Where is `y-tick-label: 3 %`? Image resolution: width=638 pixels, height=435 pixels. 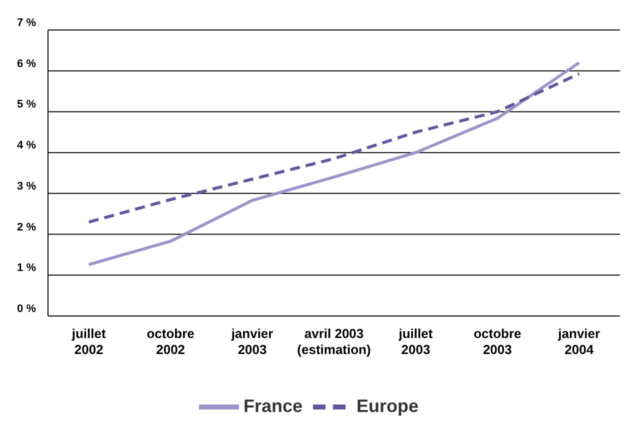 y-tick-label: 3 % is located at coordinates (26, 186).